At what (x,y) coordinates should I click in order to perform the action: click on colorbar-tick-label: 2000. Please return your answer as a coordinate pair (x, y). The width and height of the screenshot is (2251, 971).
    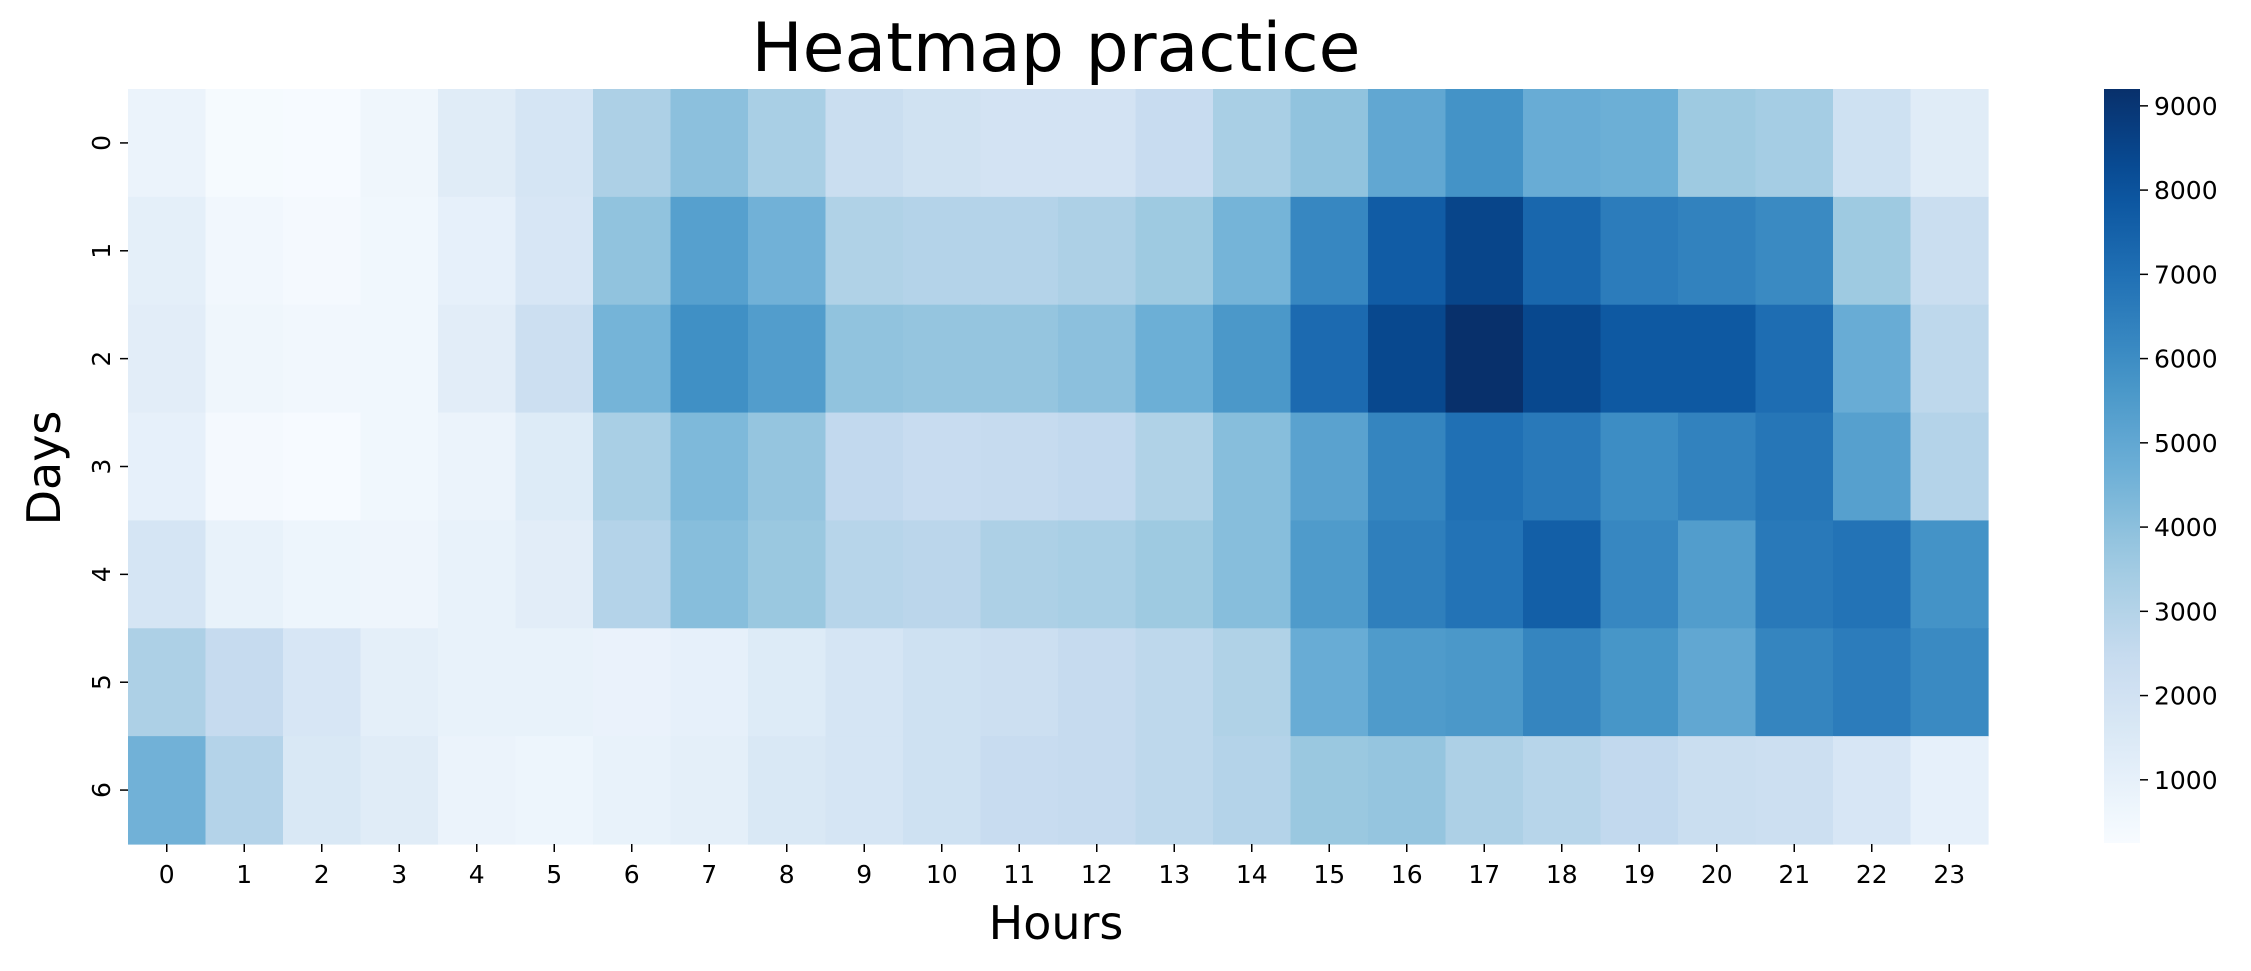
    Looking at the image, I should click on (2186, 696).